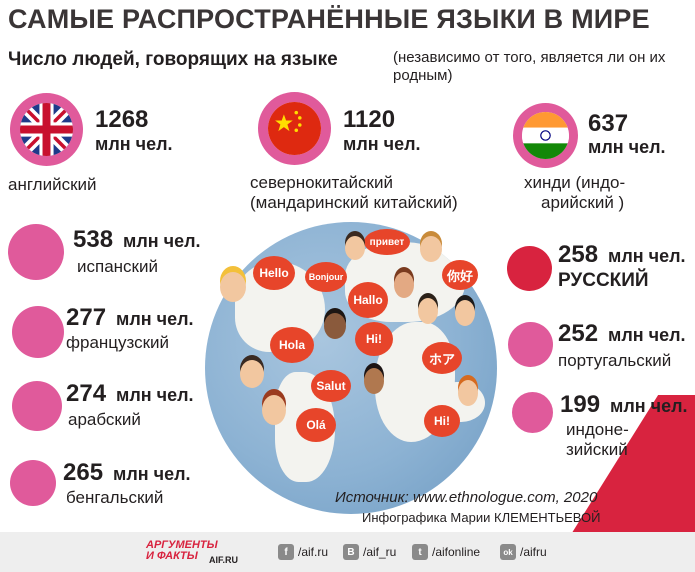  What do you see at coordinates (223, 560) in the screenshot?
I see `logo-sub: AIF.RU` at bounding box center [223, 560].